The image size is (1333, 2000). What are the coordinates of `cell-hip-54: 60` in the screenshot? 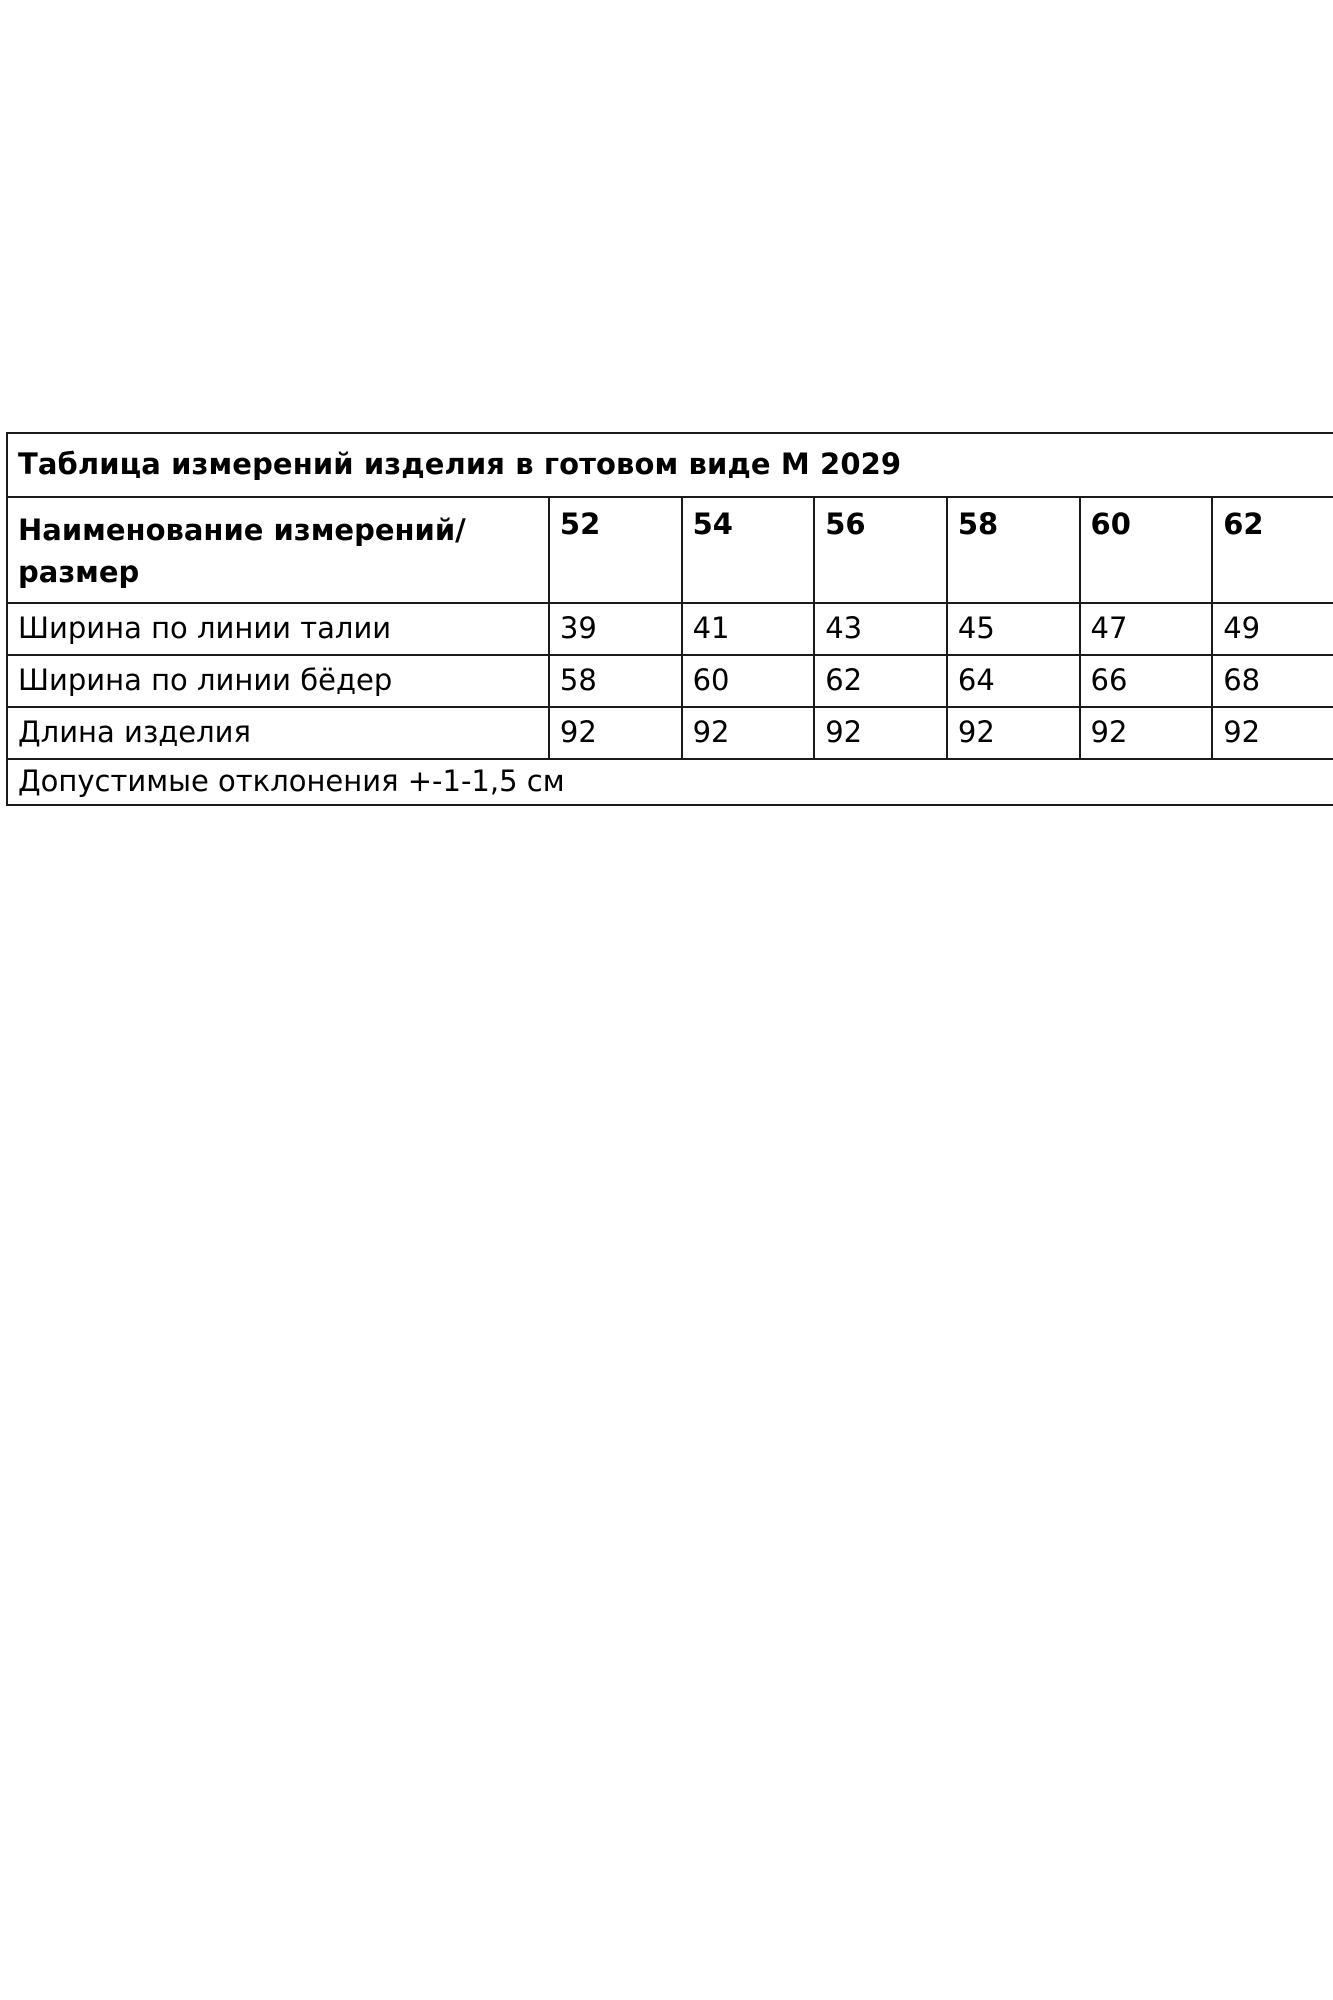 It's located at (748, 681).